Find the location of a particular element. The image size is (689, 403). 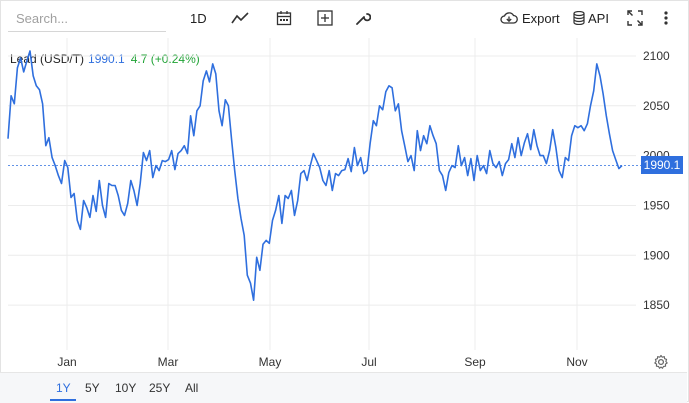

range-selector: 1Y 5Y 10Y 25Y All is located at coordinates (343, 387).